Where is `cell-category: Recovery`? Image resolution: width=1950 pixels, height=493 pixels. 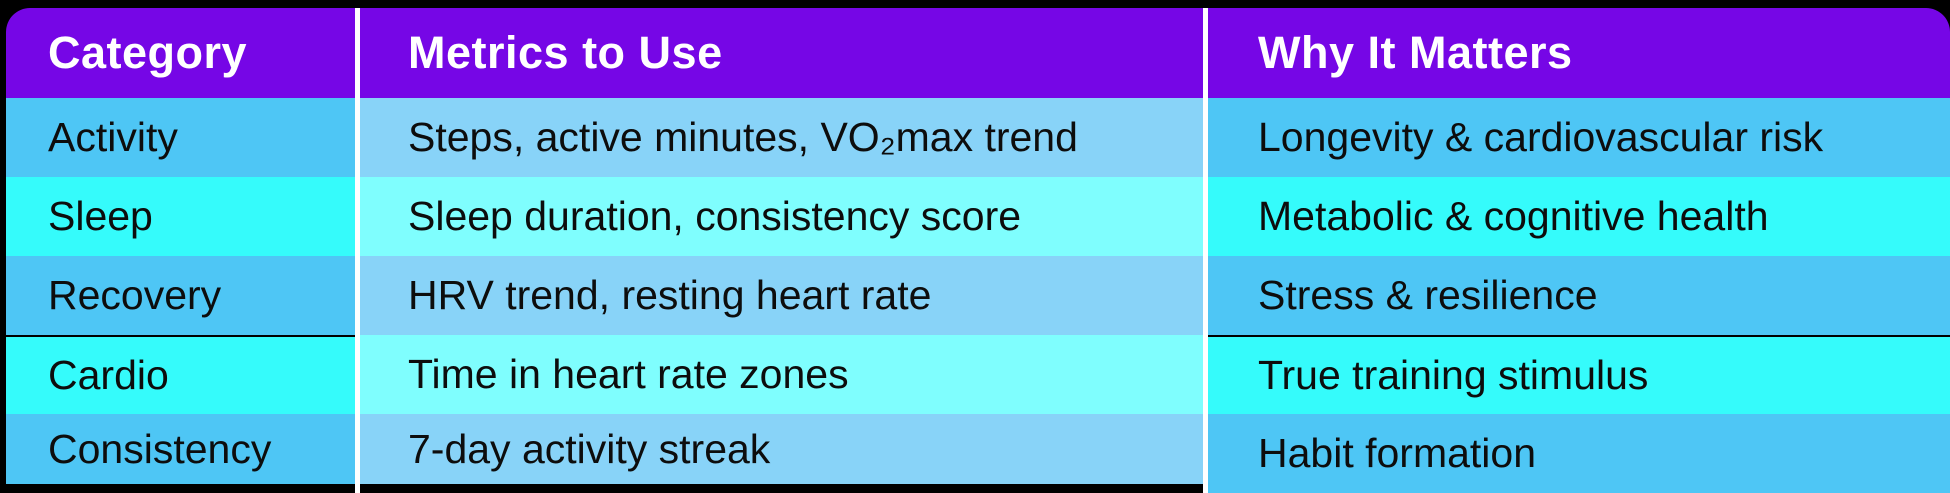
cell-category: Recovery is located at coordinates (180, 295).